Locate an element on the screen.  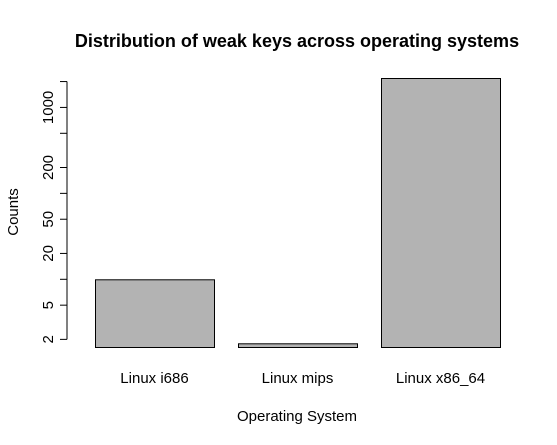
y-tick-label: 5 is located at coordinates (48, 305).